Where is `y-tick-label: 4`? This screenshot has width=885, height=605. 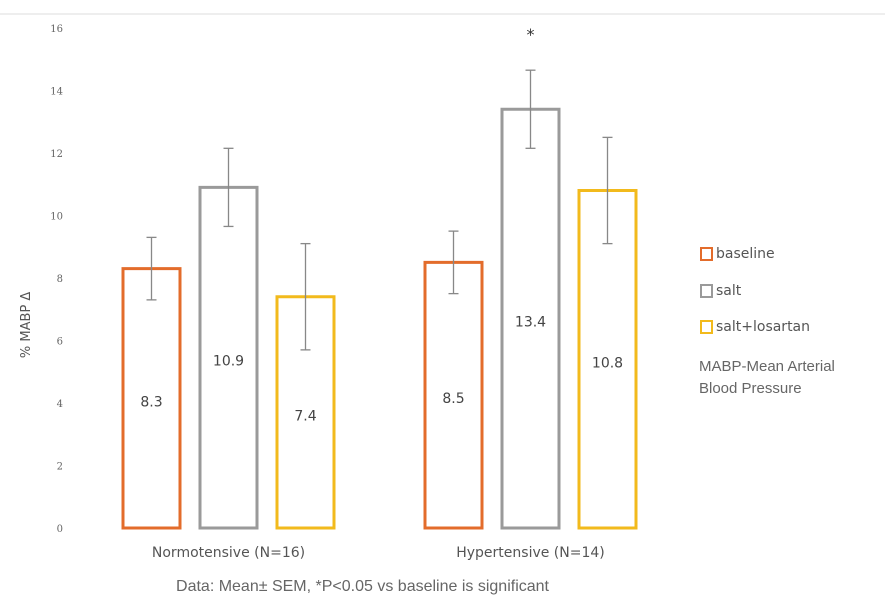 y-tick-label: 4 is located at coordinates (60, 404).